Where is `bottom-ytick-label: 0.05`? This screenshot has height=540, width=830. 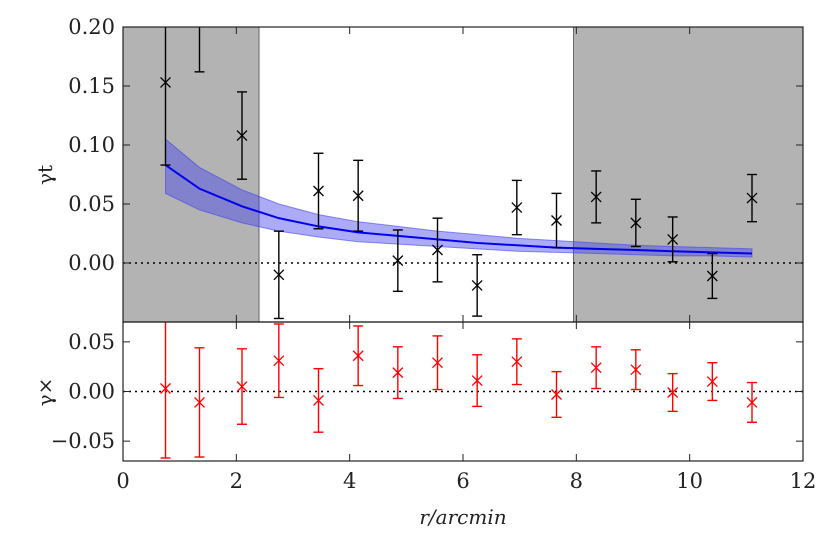 bottom-ytick-label: 0.05 is located at coordinates (91, 342).